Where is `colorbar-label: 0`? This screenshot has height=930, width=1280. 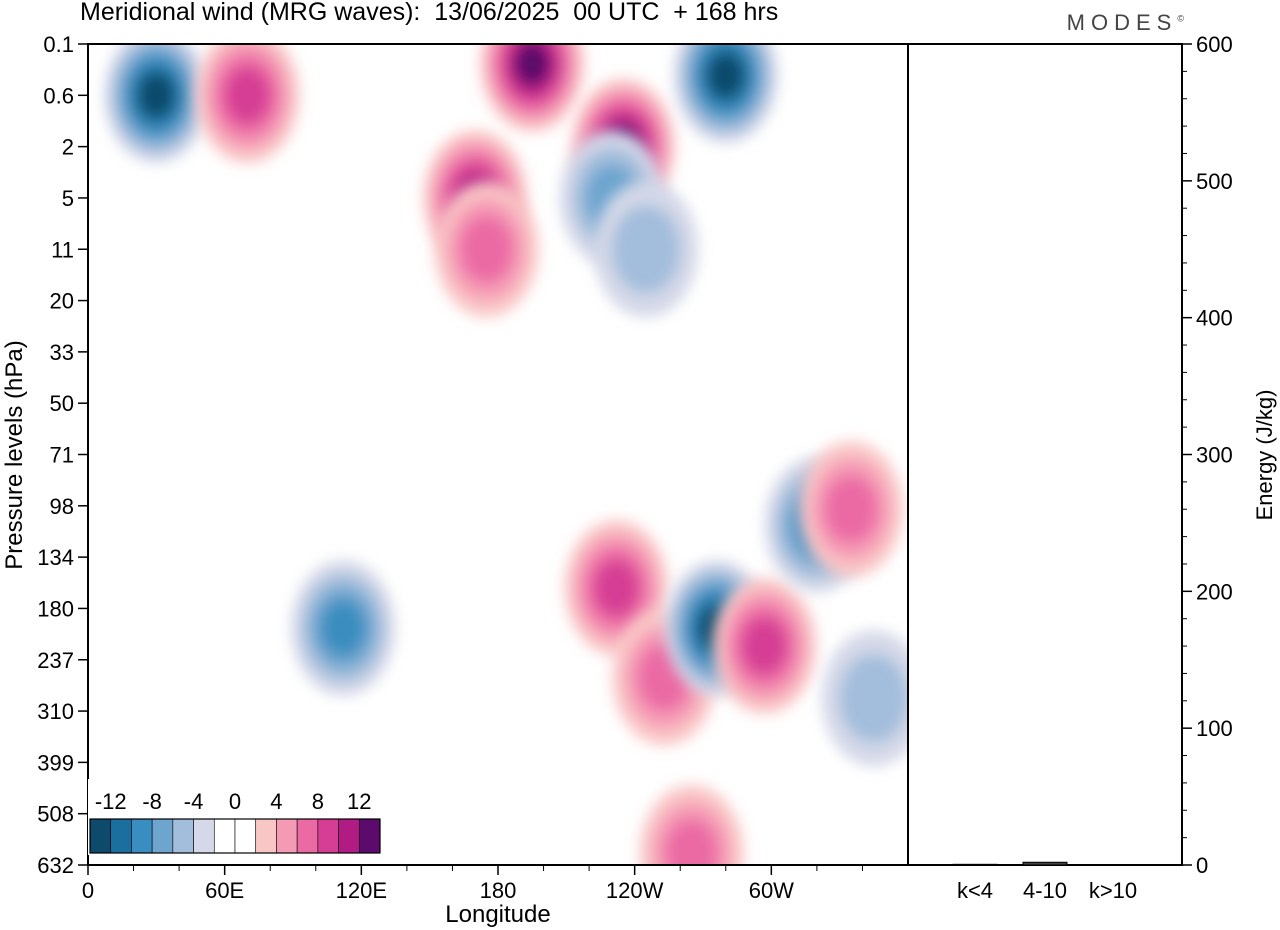 colorbar-label: 0 is located at coordinates (235, 801).